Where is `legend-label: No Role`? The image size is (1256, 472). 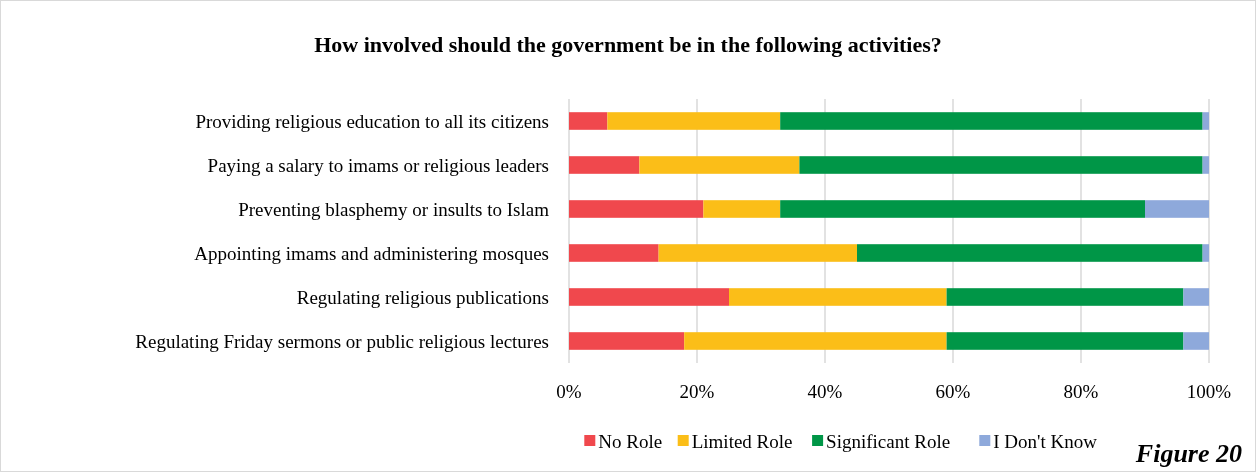 legend-label: No Role is located at coordinates (630, 441).